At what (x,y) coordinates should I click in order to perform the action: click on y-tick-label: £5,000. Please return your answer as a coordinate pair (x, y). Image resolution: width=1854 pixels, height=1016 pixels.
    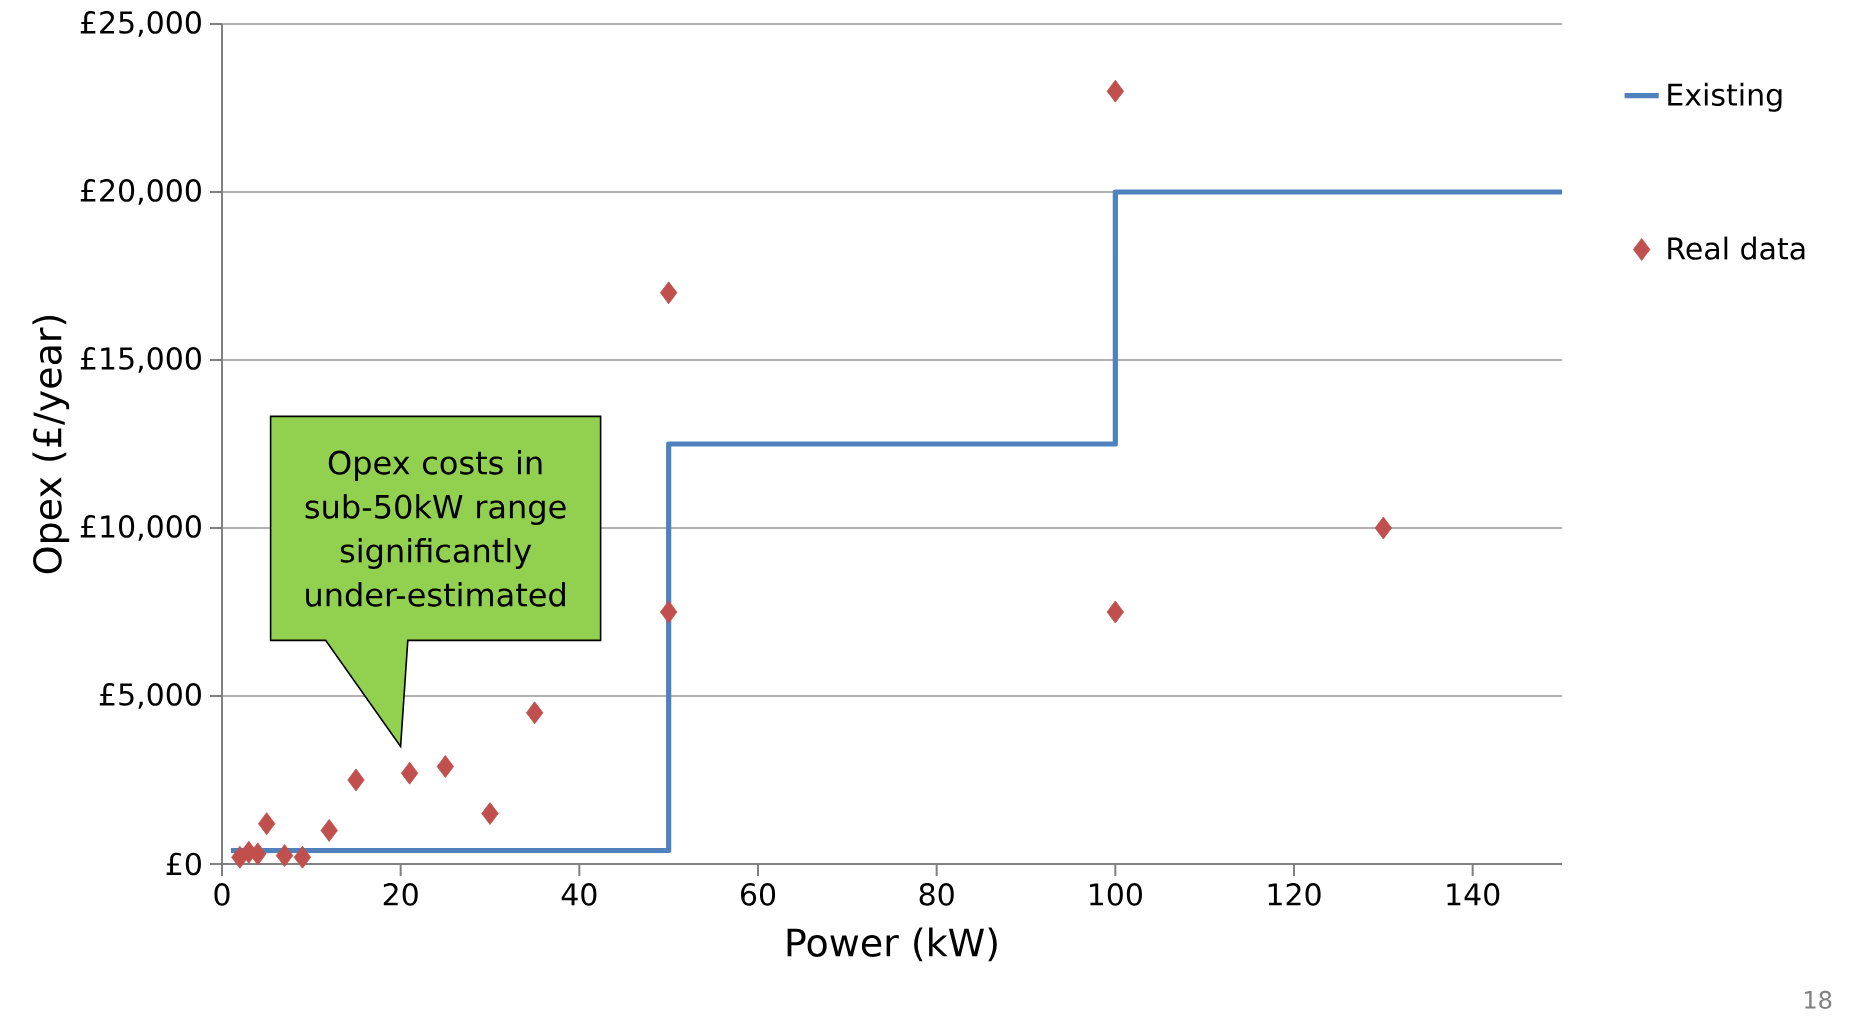
    Looking at the image, I should click on (150, 696).